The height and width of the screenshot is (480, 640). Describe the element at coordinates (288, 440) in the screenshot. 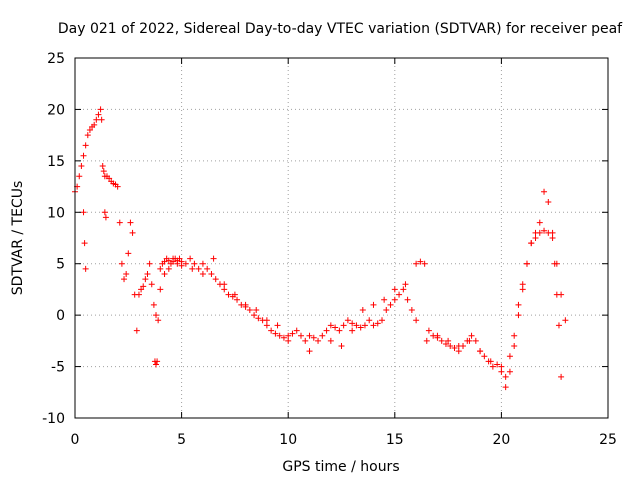

I see `x-tick-label: 10` at that location.